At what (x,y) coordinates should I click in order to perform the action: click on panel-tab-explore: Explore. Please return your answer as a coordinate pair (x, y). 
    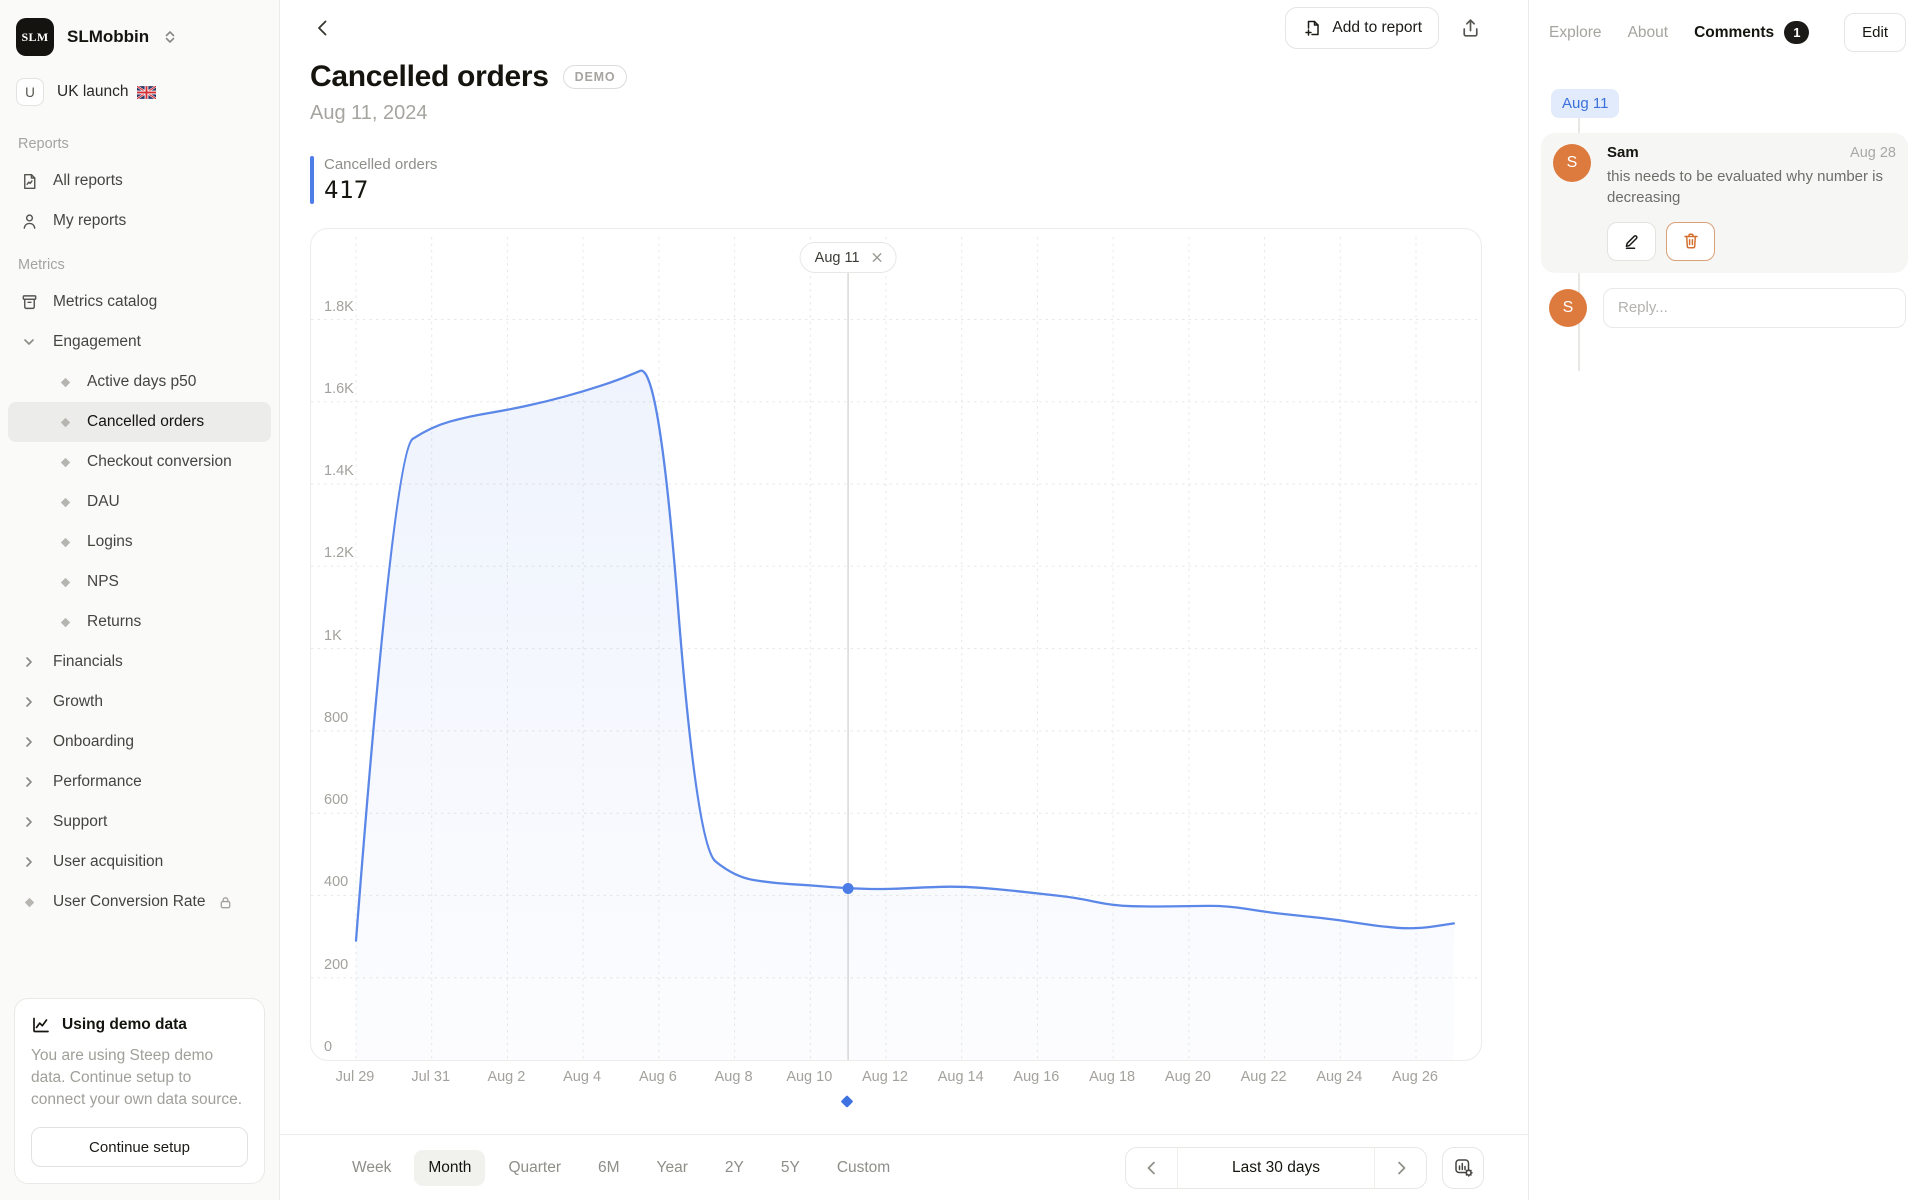
    Looking at the image, I should click on (1575, 32).